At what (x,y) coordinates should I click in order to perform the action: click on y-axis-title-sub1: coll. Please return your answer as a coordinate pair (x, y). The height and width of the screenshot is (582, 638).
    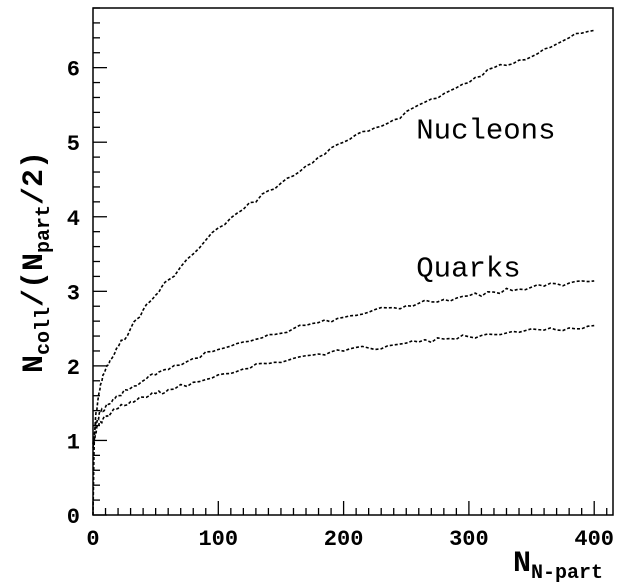
    Looking at the image, I should click on (44, 331).